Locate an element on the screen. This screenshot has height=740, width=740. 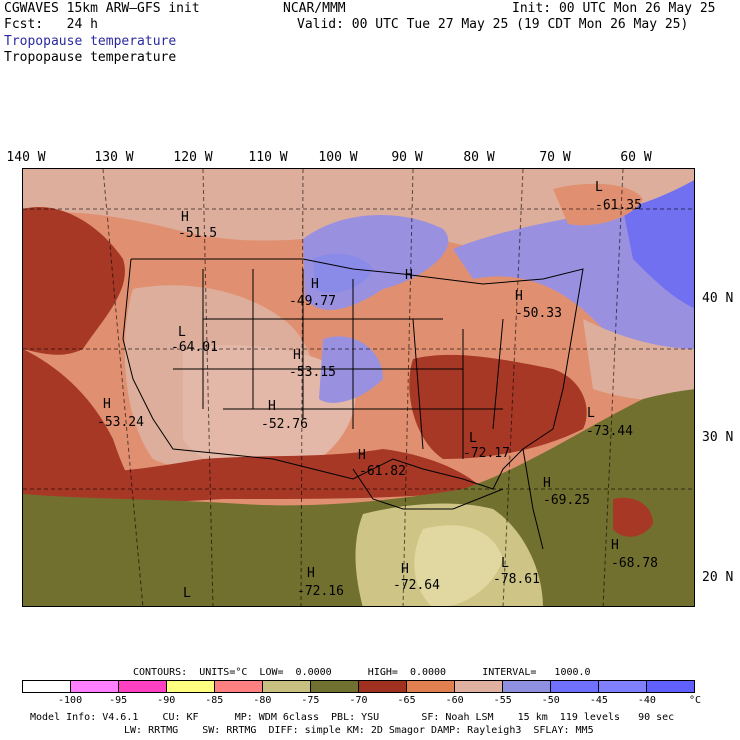
pressure-center-value: -52.76 is located at coordinates (284, 424).